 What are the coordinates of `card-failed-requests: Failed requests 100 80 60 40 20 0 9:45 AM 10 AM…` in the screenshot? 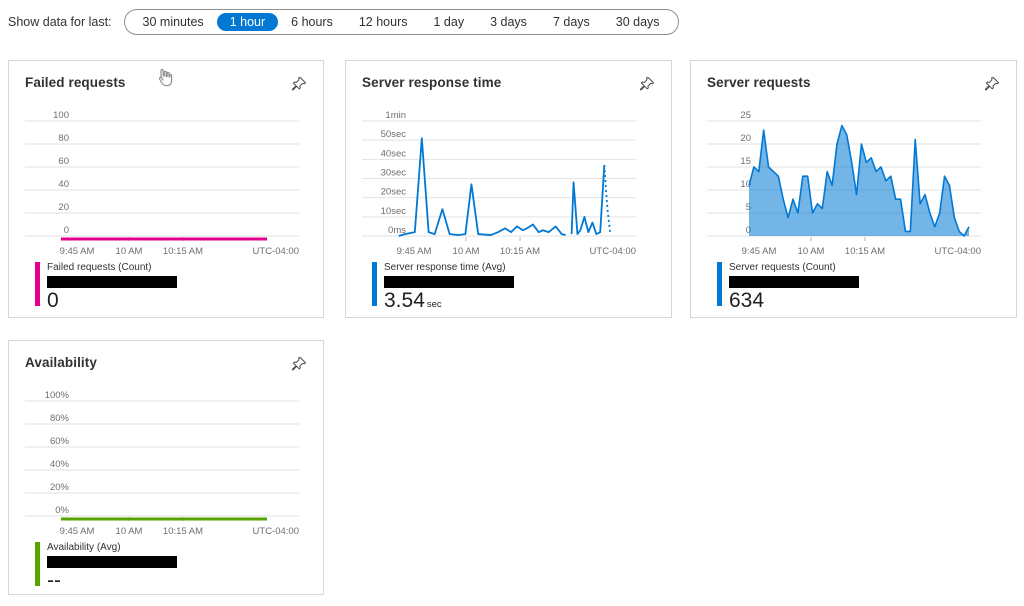 It's located at (166, 189).